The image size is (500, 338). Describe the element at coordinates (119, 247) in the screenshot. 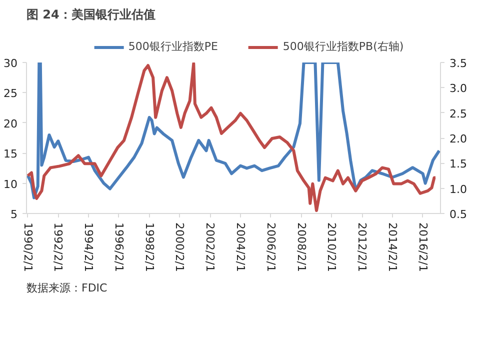

I see `x-tick-label: 1996/2/1` at that location.